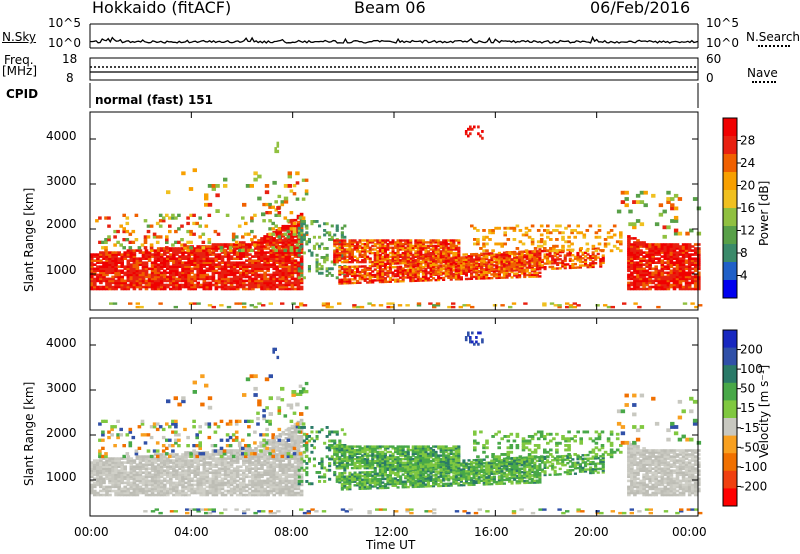 This screenshot has width=800, height=554. Describe the element at coordinates (747, 163) in the screenshot. I see `colorbar-tick-label: 24` at that location.